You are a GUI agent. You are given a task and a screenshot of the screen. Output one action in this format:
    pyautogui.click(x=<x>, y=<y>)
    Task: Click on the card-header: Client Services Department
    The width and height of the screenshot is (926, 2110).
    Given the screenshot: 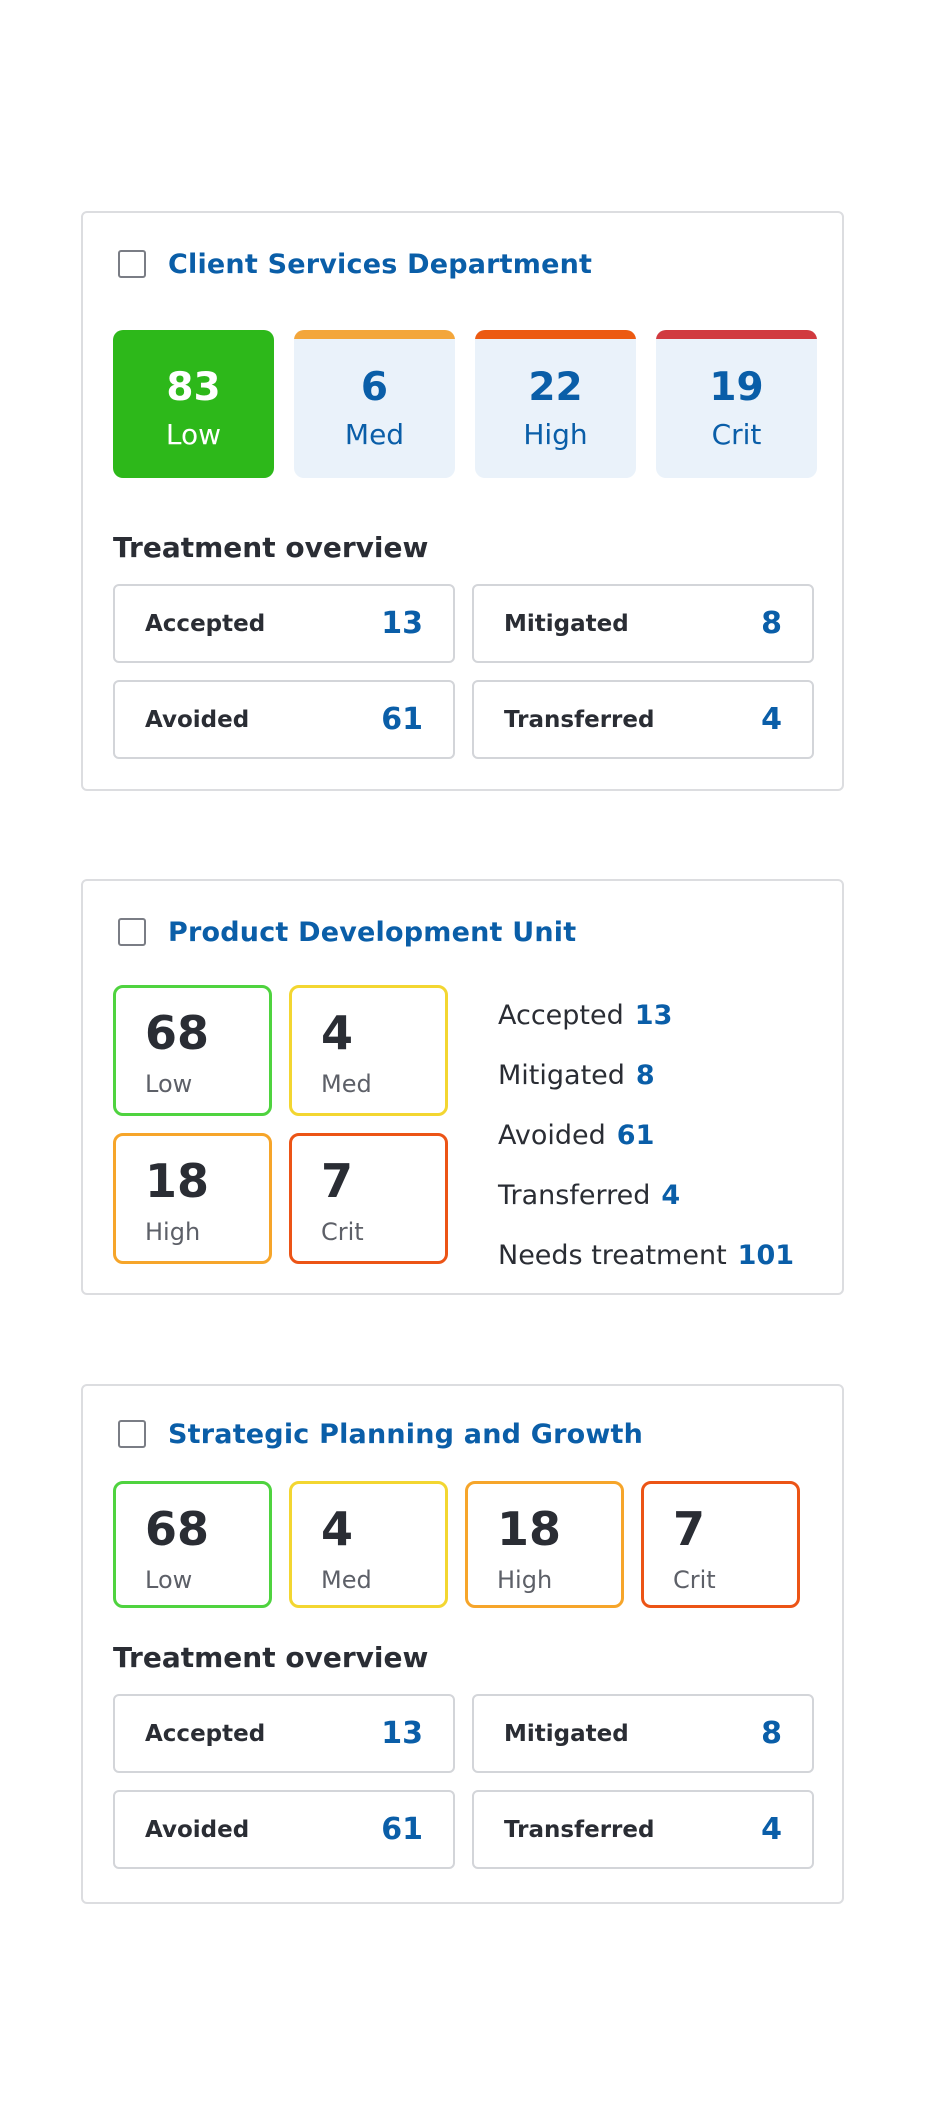 What is the action you would take?
    pyautogui.click(x=355, y=264)
    